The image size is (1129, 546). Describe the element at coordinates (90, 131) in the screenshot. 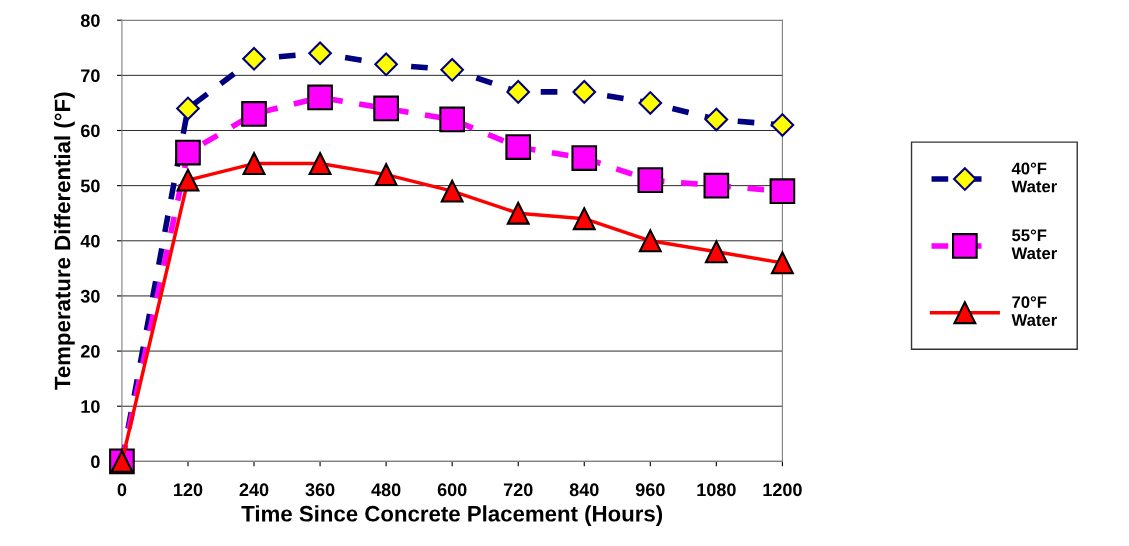

I see `y-tick-label: 60` at that location.